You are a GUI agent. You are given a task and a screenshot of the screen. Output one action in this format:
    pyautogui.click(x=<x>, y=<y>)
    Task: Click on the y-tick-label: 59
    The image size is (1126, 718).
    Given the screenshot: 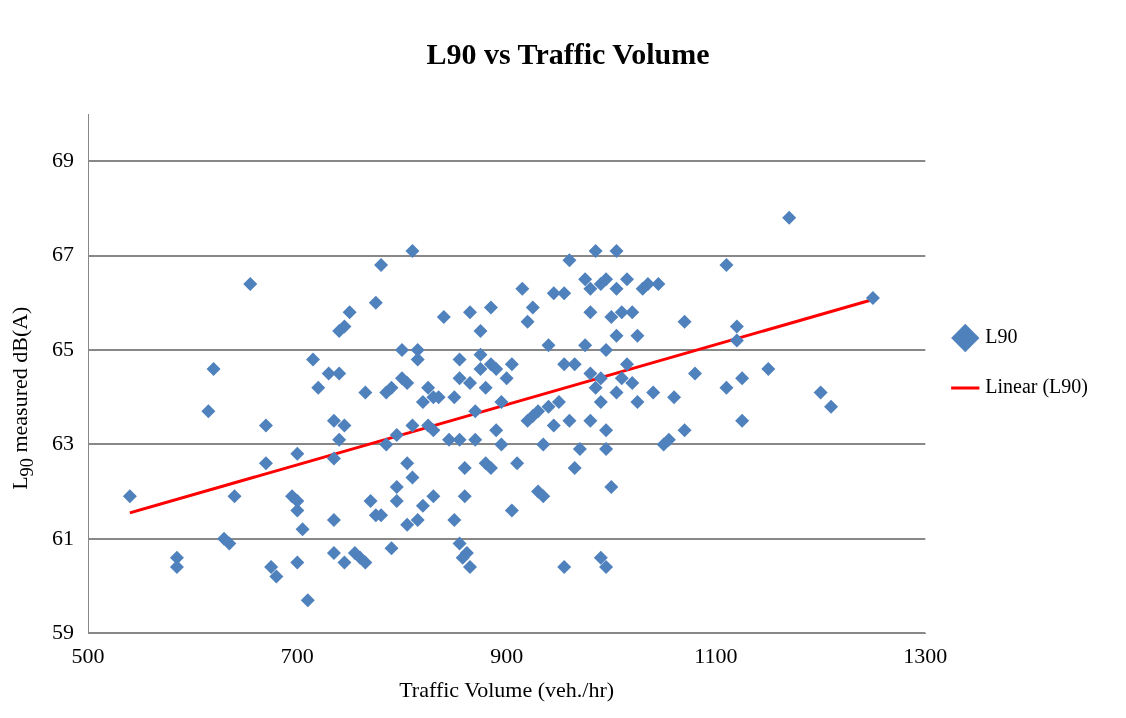 What is the action you would take?
    pyautogui.click(x=63, y=631)
    